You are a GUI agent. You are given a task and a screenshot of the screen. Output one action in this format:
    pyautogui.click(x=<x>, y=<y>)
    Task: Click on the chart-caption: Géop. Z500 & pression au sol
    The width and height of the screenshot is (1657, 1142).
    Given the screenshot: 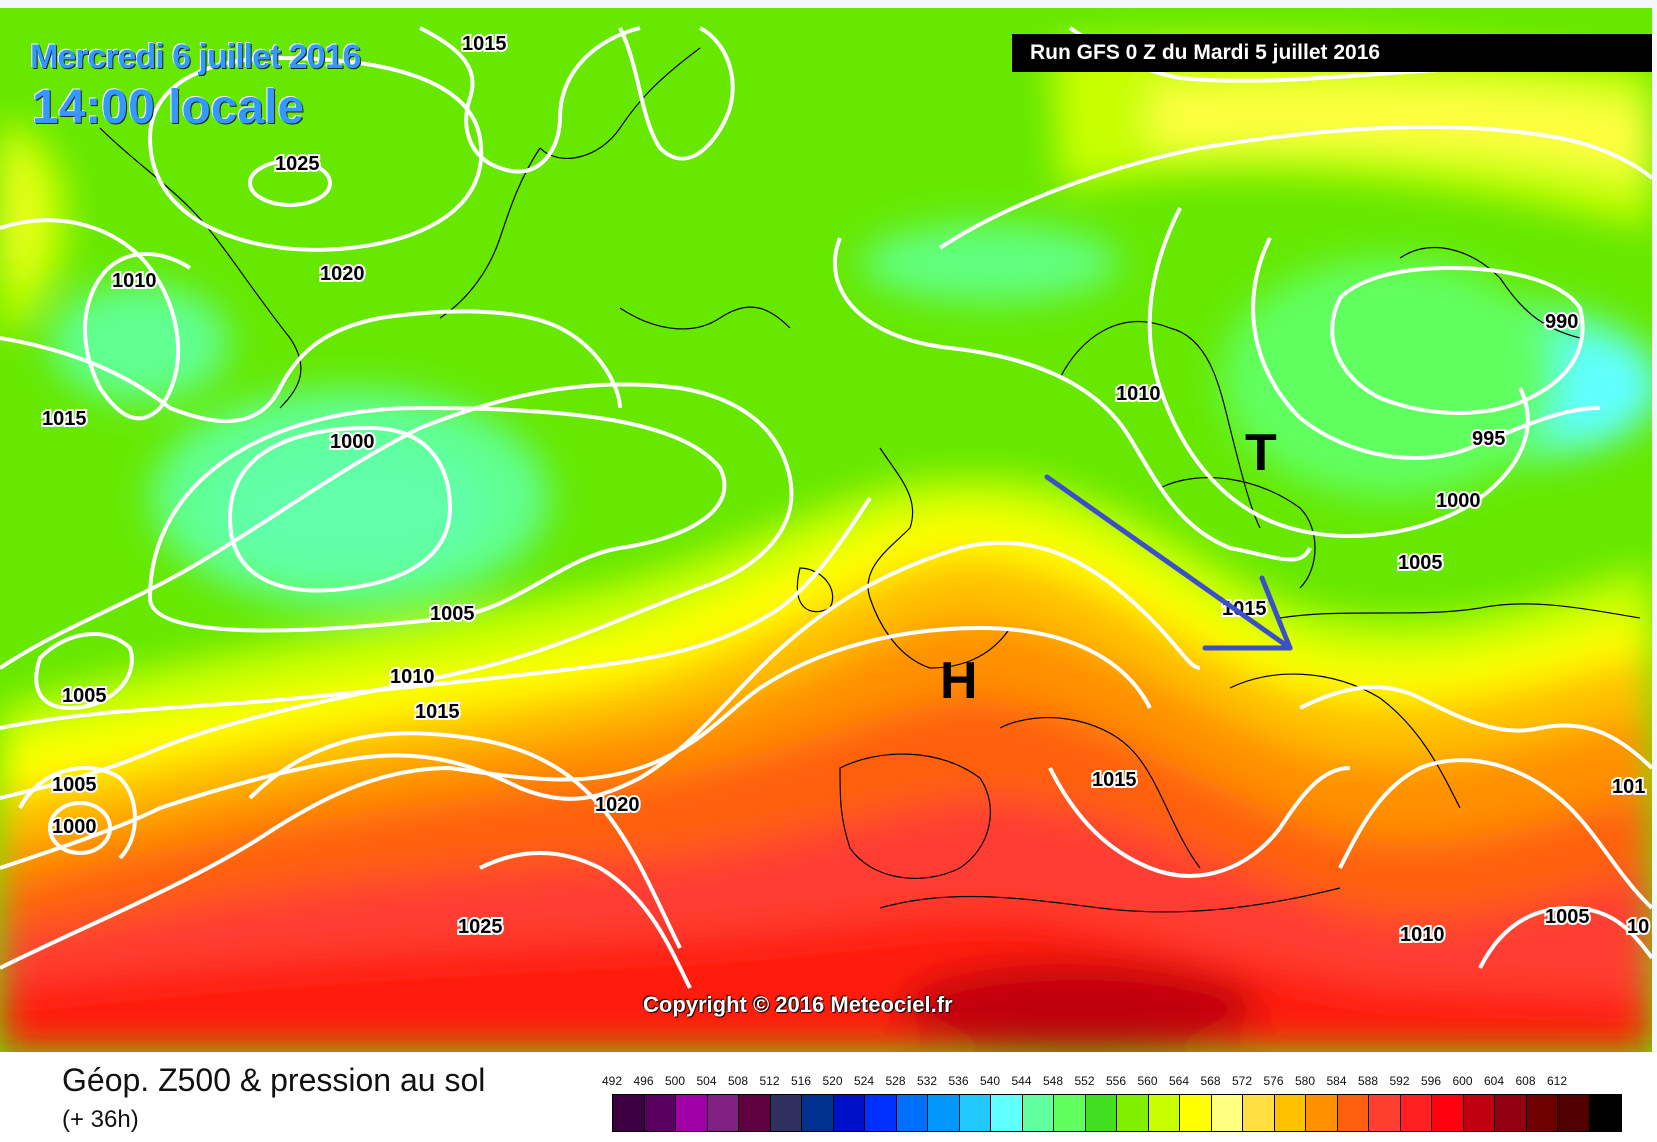 What is the action you would take?
    pyautogui.click(x=274, y=1080)
    